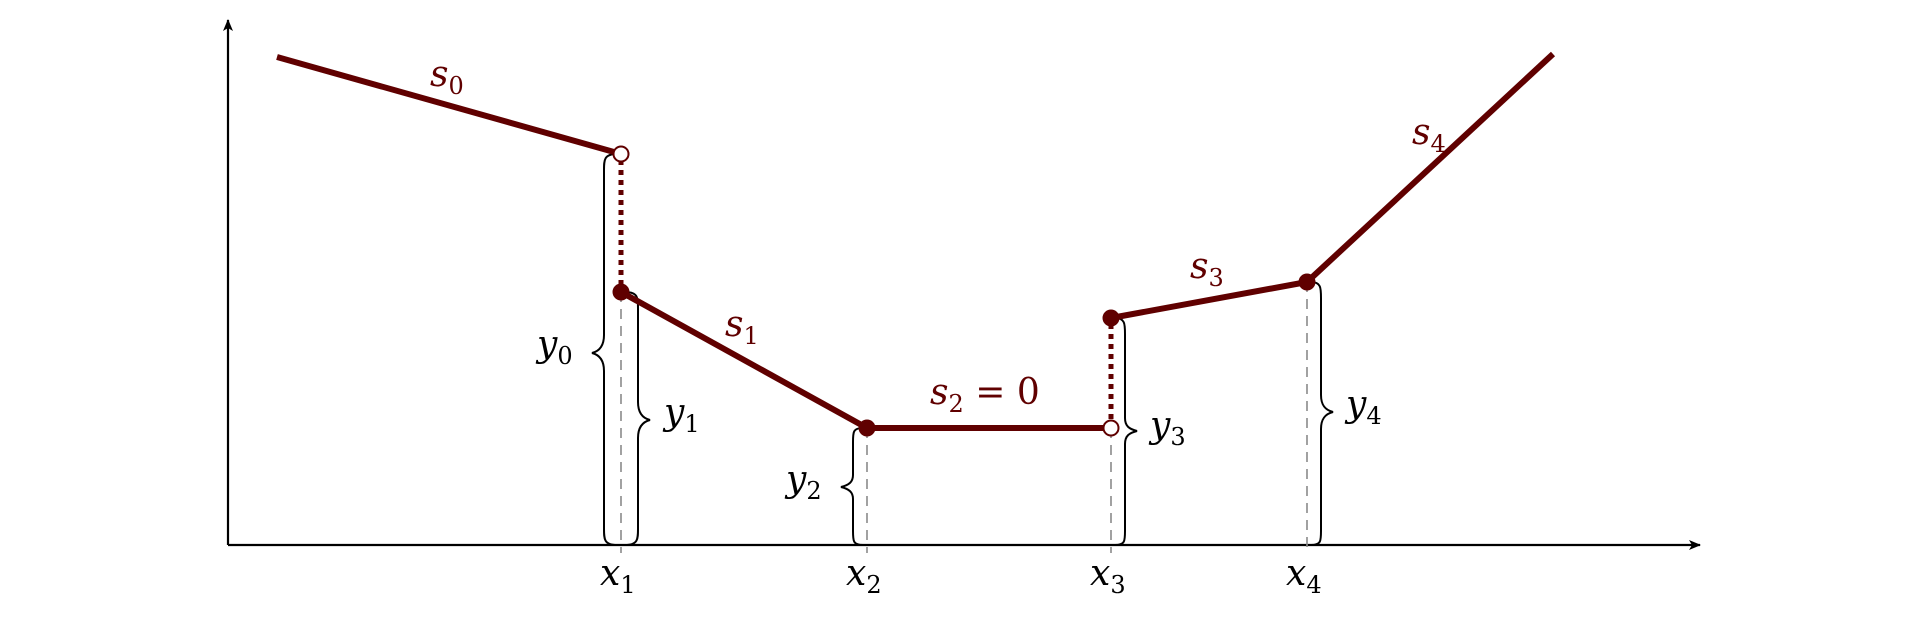 The image size is (1922, 626). I want to click on y-labels: y0 y1 y2 y3 y4, so click(958, 414).